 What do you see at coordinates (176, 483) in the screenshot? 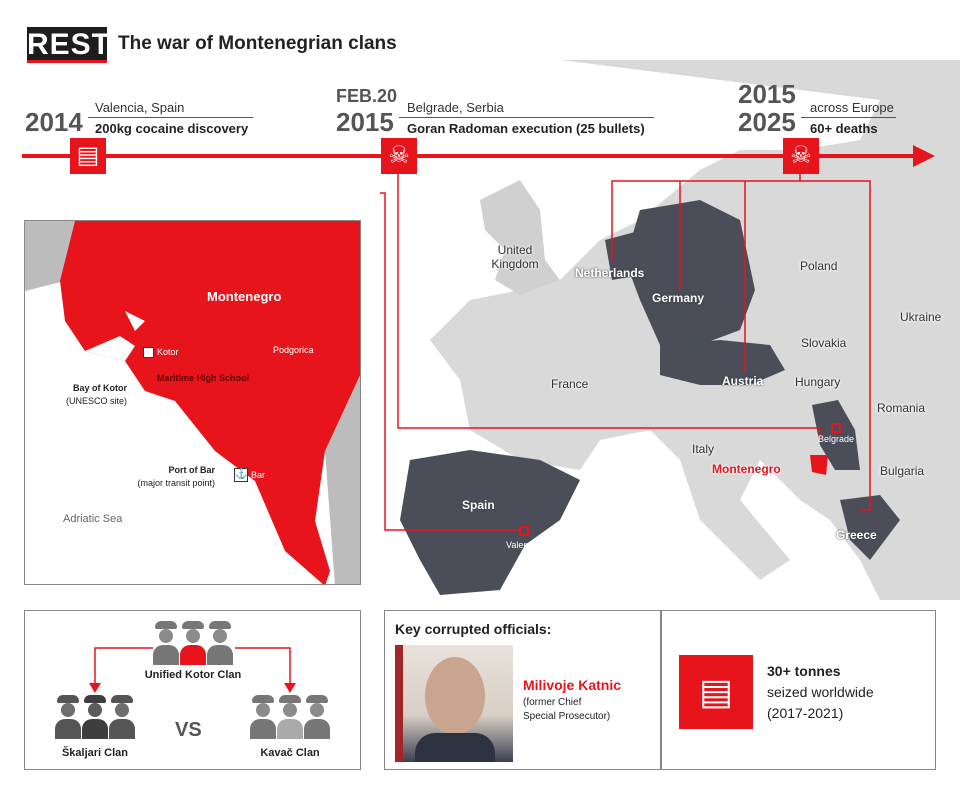
I see `label-port-note: (major transit point)` at bounding box center [176, 483].